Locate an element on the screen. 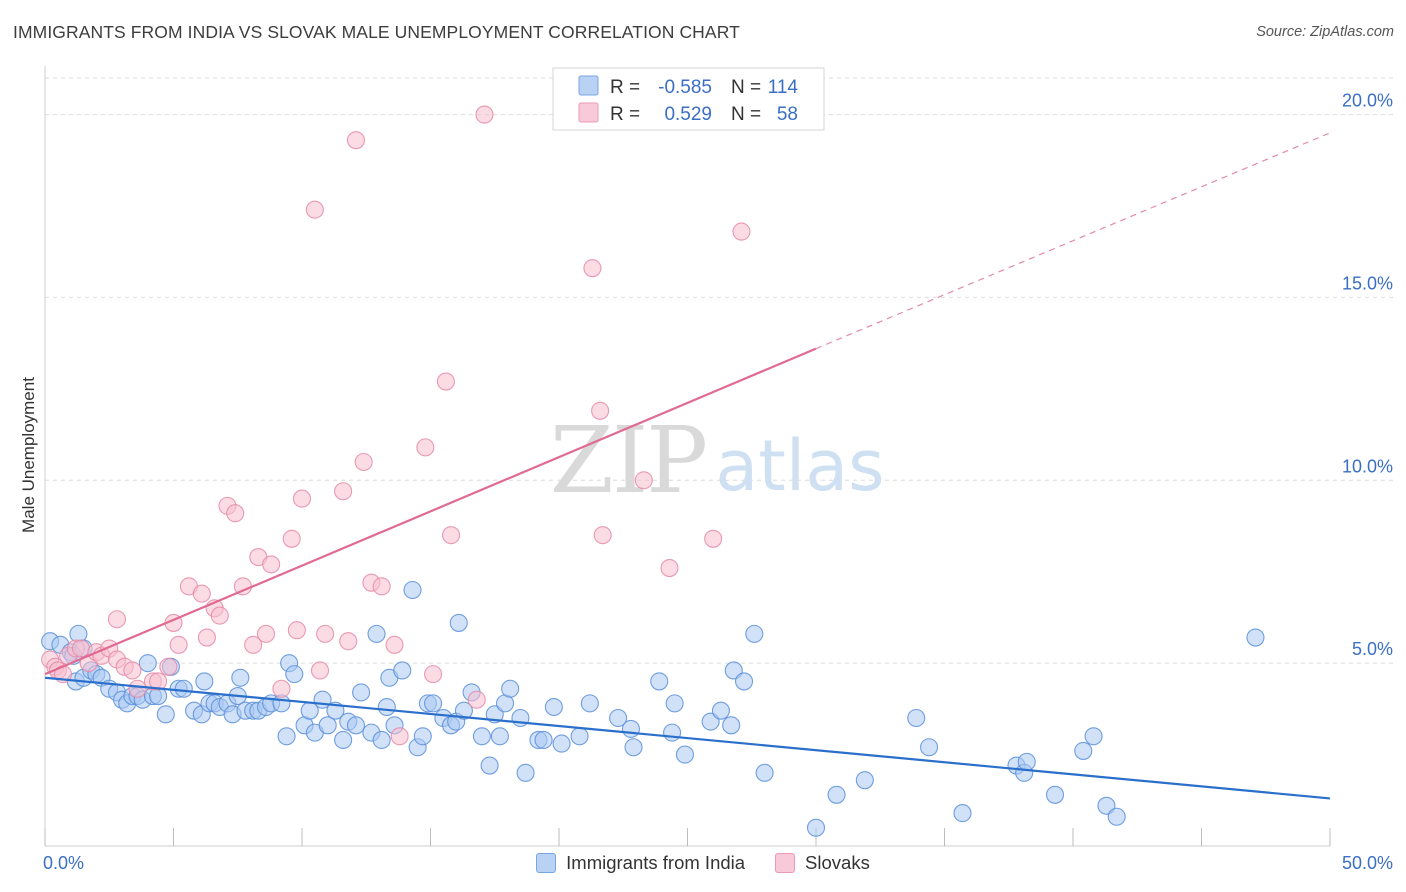 The width and height of the screenshot is (1406, 892). legend-bottom: Immigrants from India Slovaks is located at coordinates (703, 863).